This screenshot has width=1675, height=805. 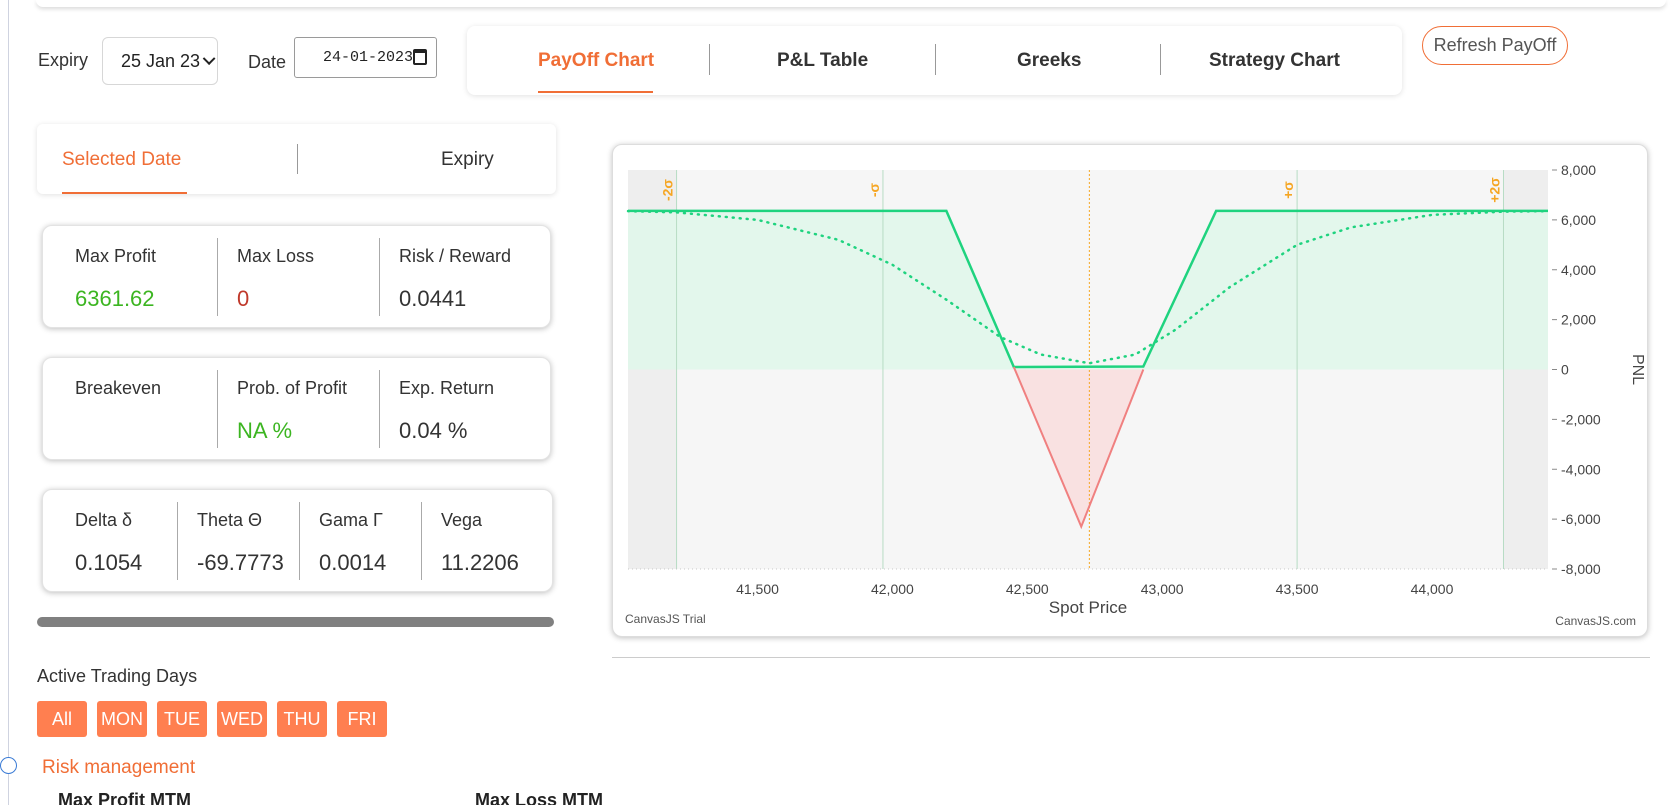 I want to click on sigma-label: -2σ, so click(x=668, y=190).